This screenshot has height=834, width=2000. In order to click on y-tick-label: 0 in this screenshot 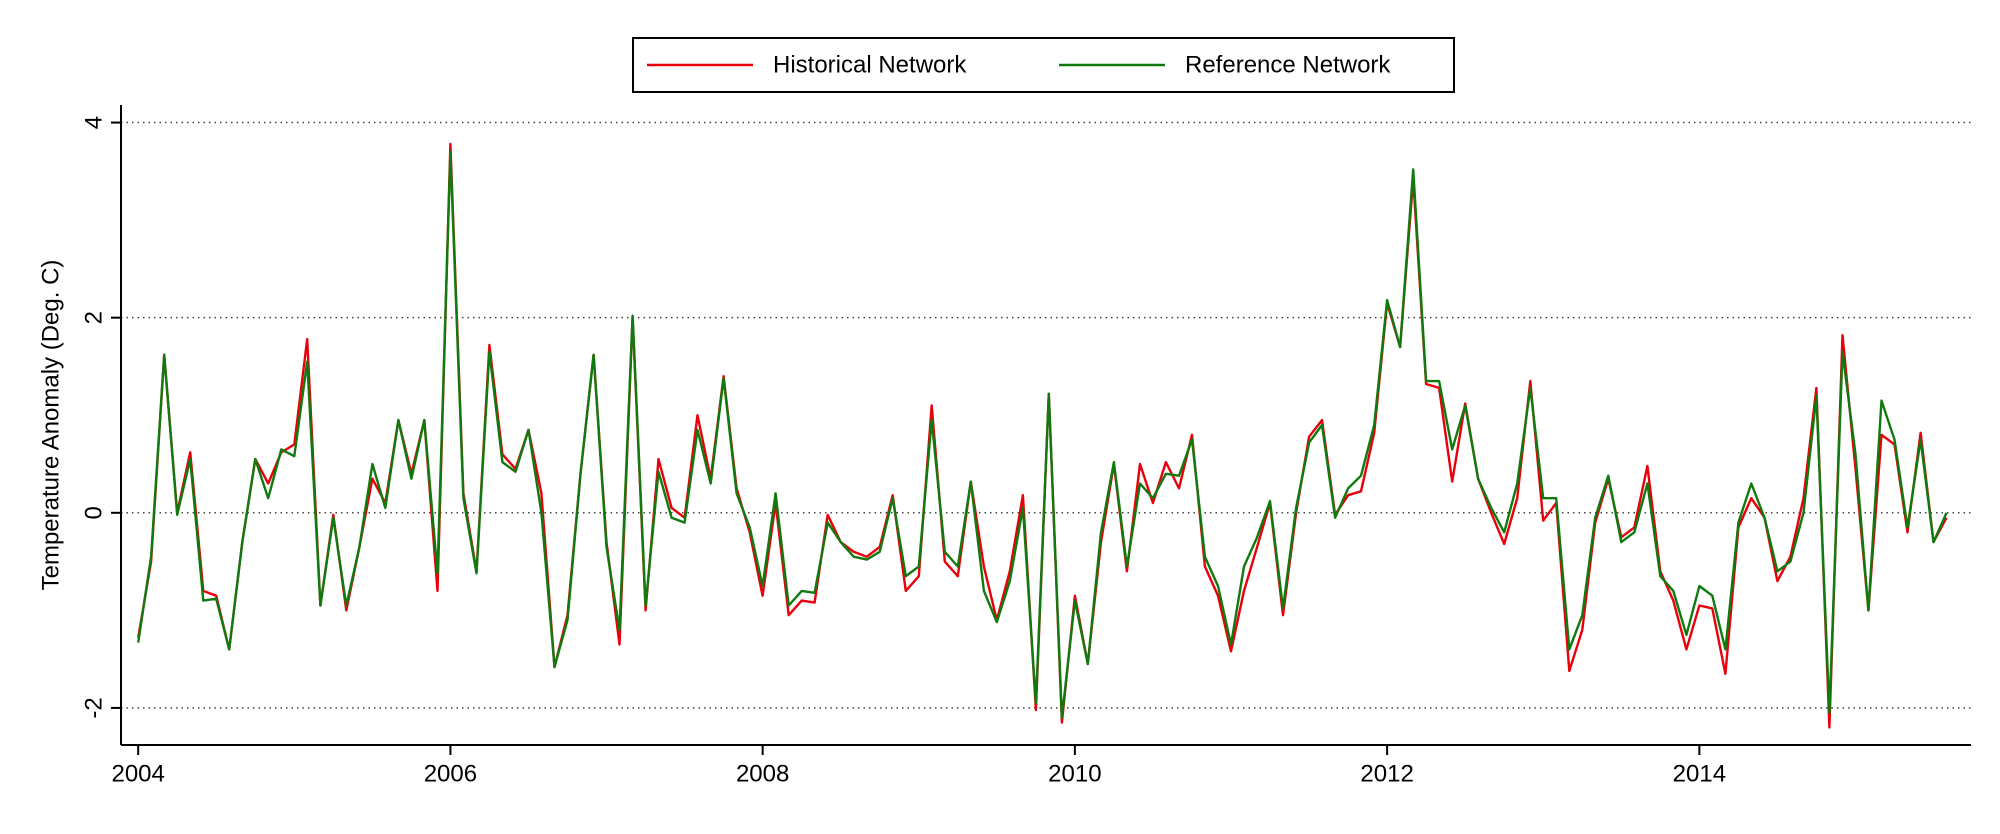, I will do `click(93, 512)`.